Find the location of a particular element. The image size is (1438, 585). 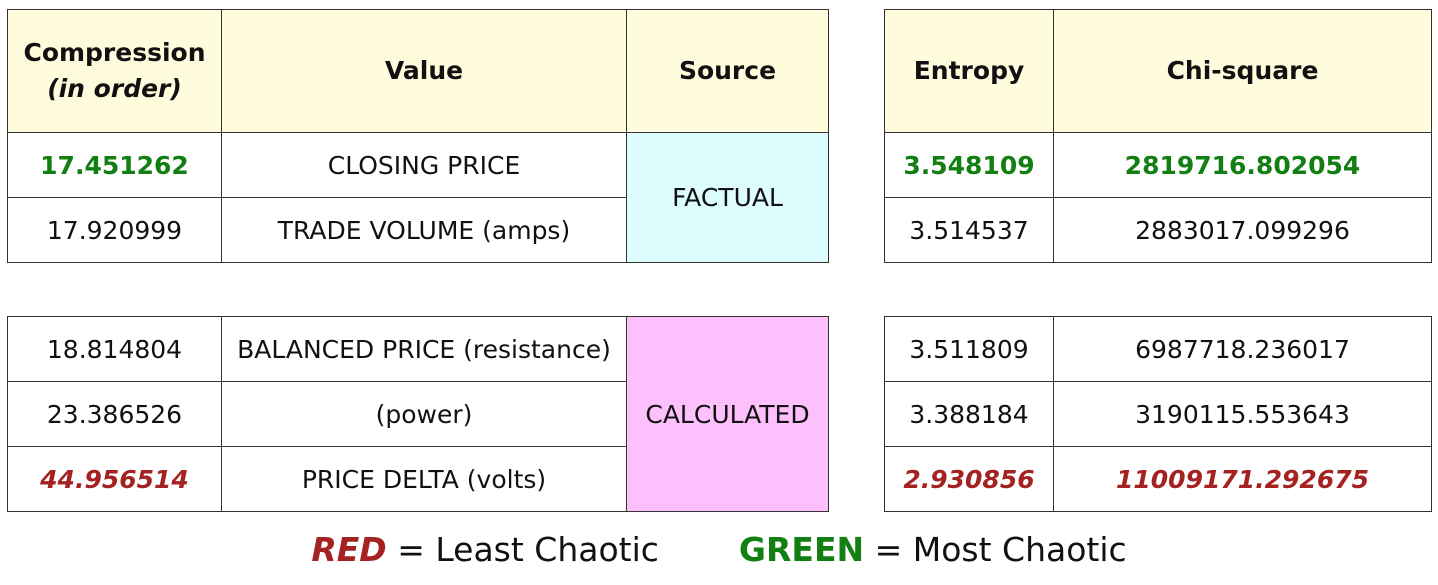

value-cell: PRICE DELTA (volts) is located at coordinates (424, 479).